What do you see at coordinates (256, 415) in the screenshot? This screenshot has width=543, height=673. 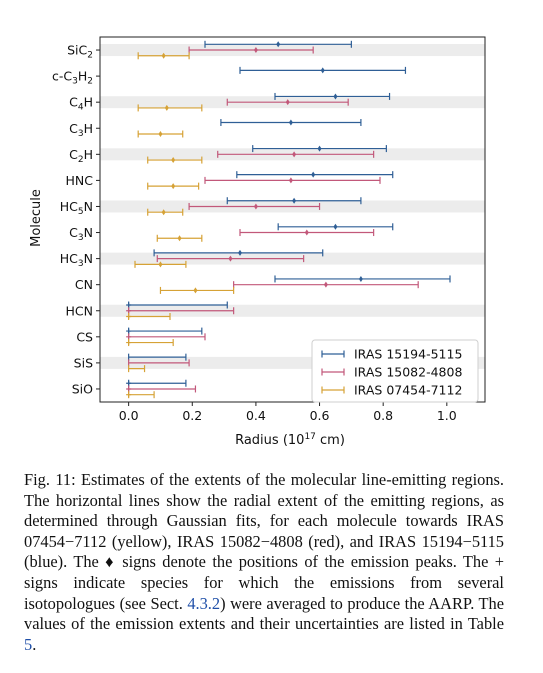 I see `x-tick-label: 0.4` at bounding box center [256, 415].